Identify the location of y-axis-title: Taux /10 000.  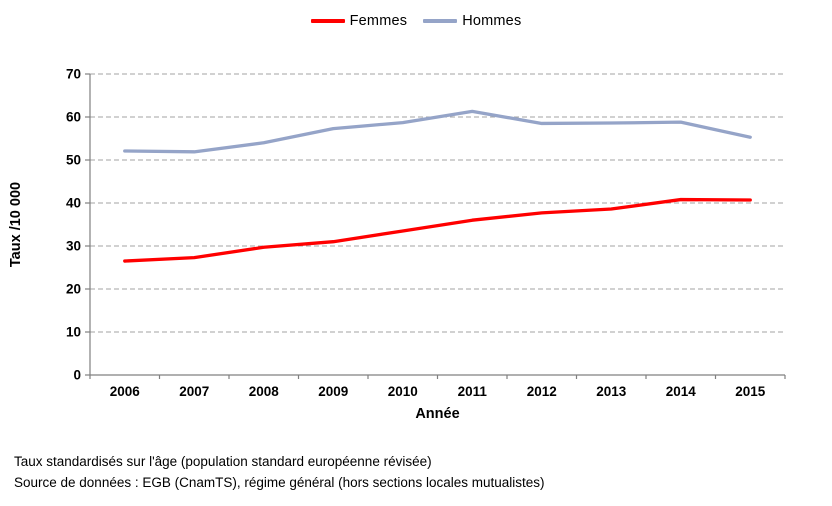
(16, 224).